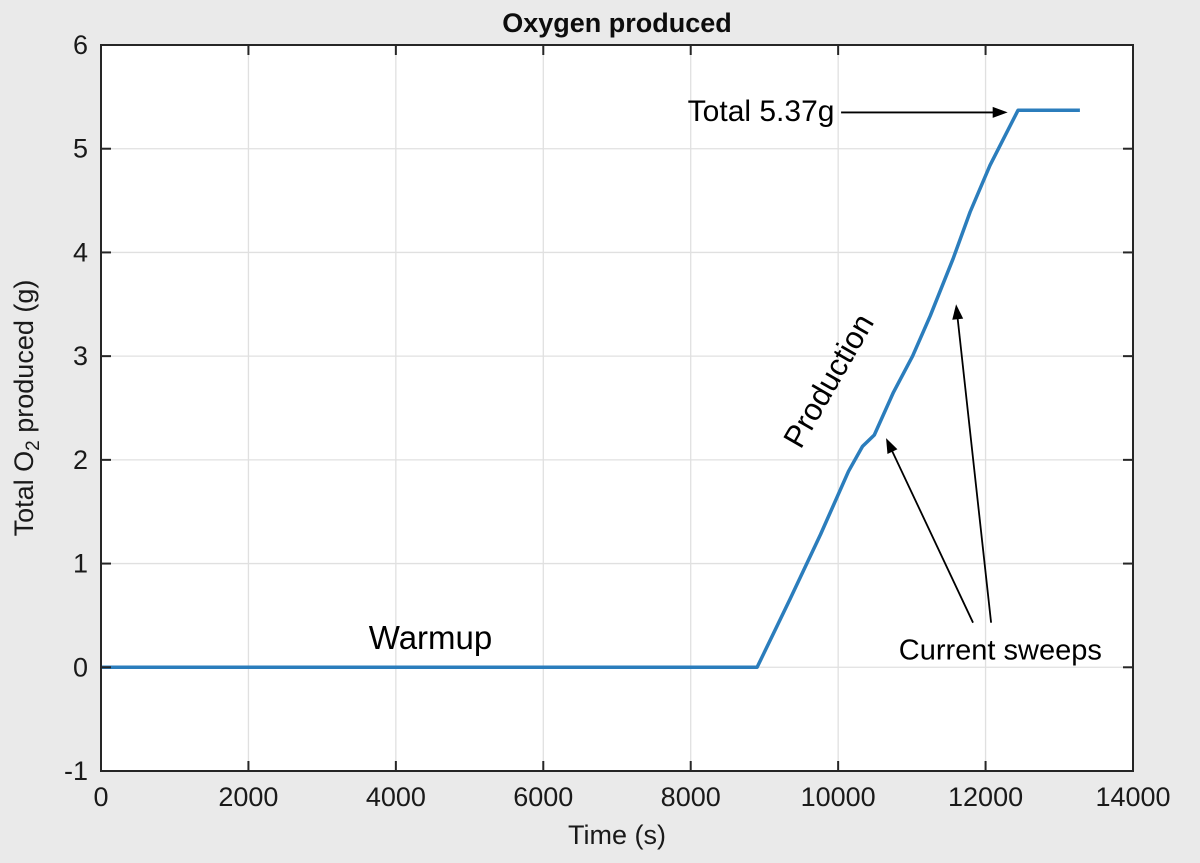  I want to click on x-tick-label: 10000, so click(838, 797).